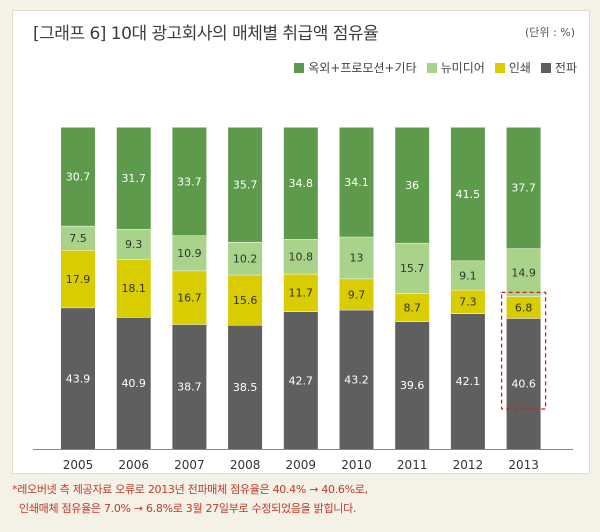 The height and width of the screenshot is (532, 600). I want to click on bar-segment-print-2006, so click(133, 288).